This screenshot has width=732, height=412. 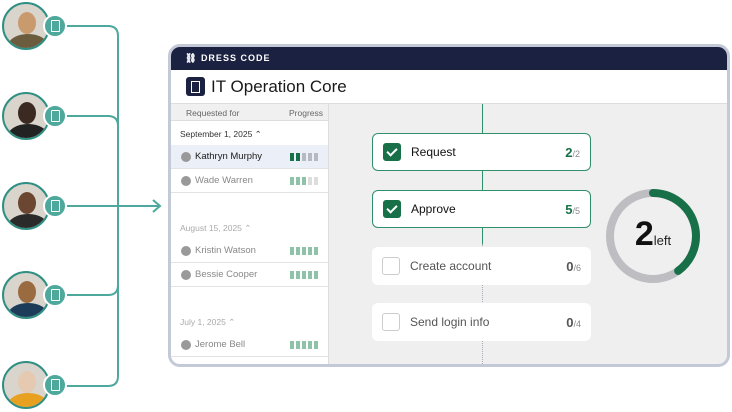 What do you see at coordinates (195, 86) in the screenshot?
I see `document-icon` at bounding box center [195, 86].